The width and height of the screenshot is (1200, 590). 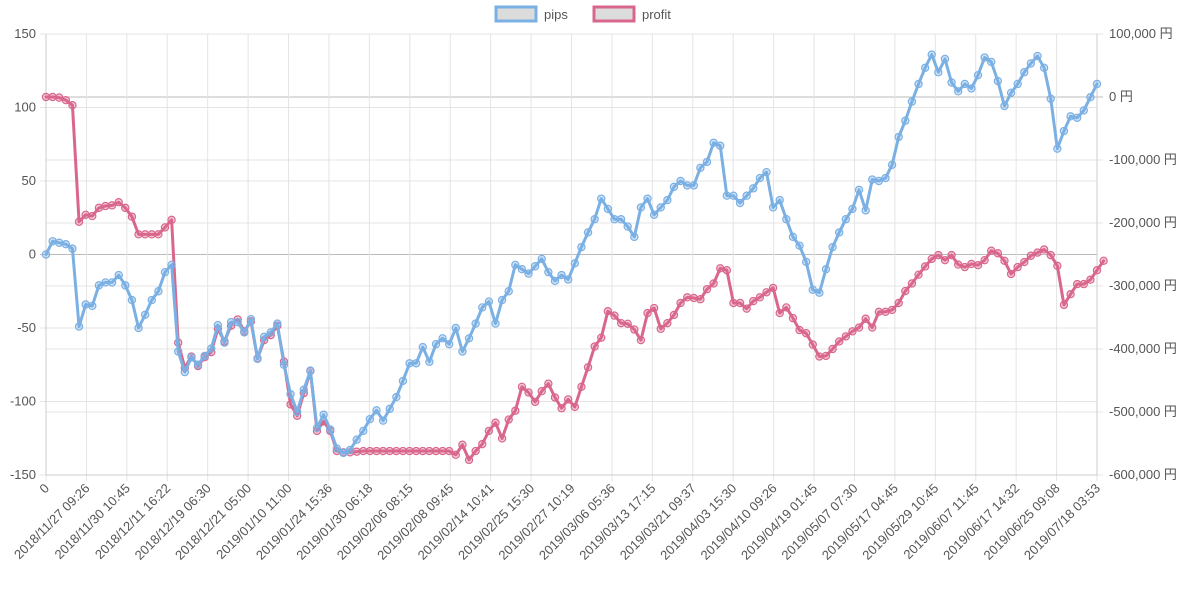 I want to click on legend: pips profit, so click(x=582, y=14).